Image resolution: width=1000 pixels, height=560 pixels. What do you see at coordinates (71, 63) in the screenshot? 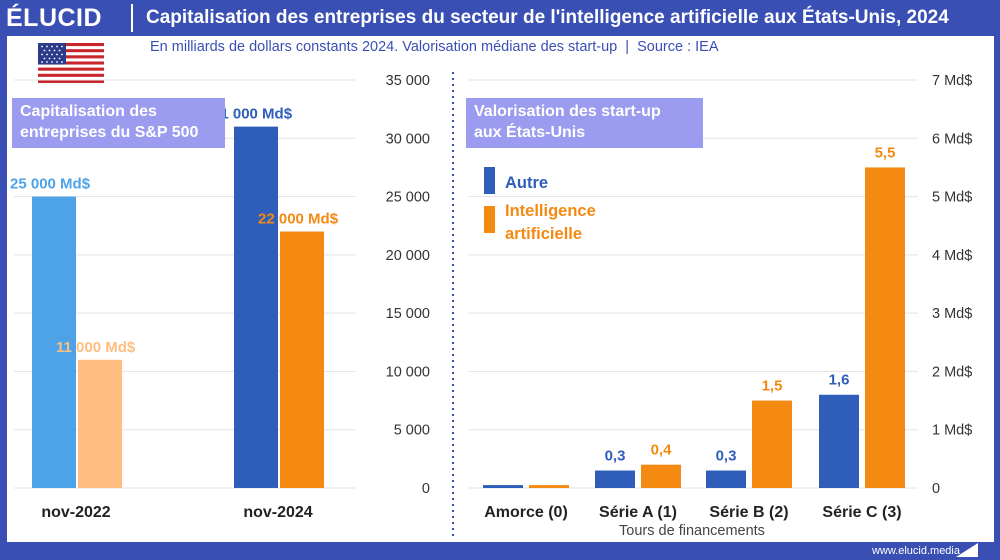
I see `us-flag-icon` at bounding box center [71, 63].